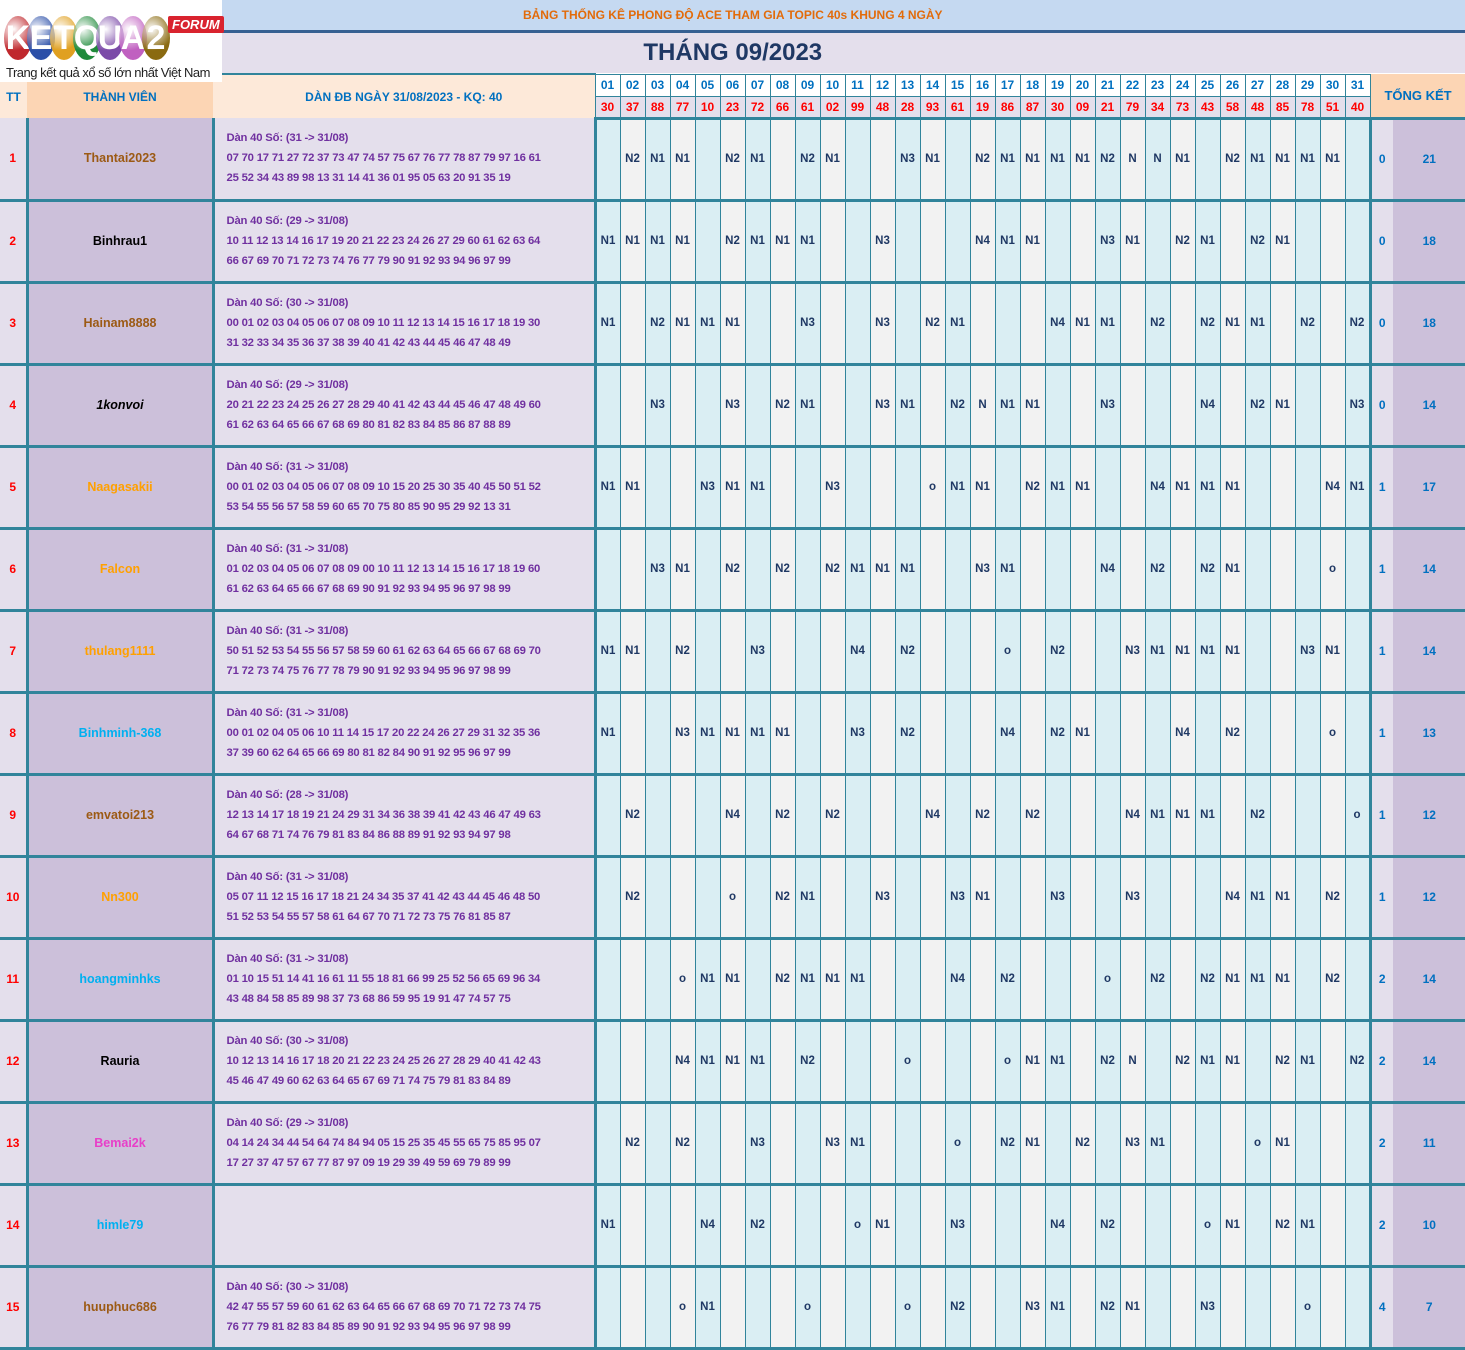 Image resolution: width=1465 pixels, height=1350 pixels. I want to click on day-header: 24, so click(1182, 85).